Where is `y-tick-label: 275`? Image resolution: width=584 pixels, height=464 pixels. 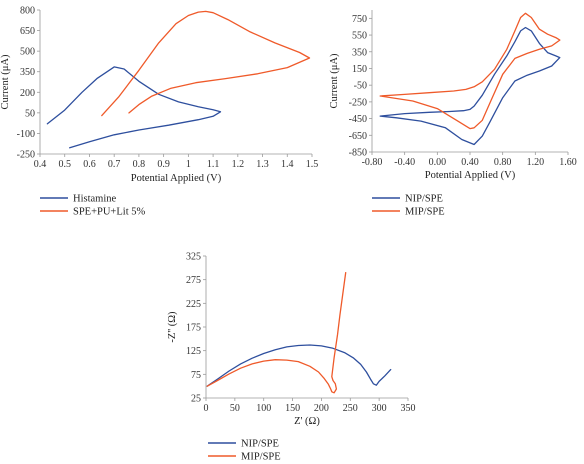
y-tick-label: 275 is located at coordinates (193, 280).